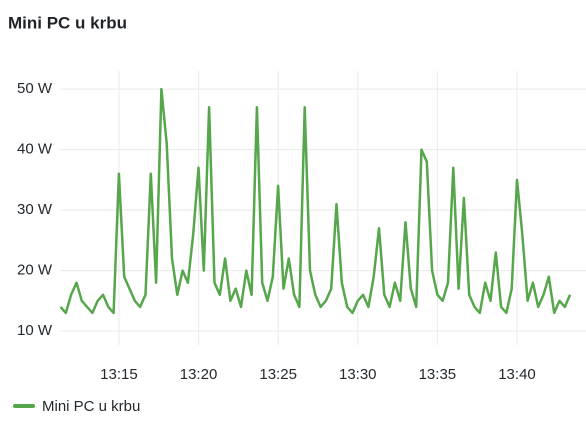 The image size is (586, 431). What do you see at coordinates (35, 330) in the screenshot?
I see `y-tick-label: 10 W` at bounding box center [35, 330].